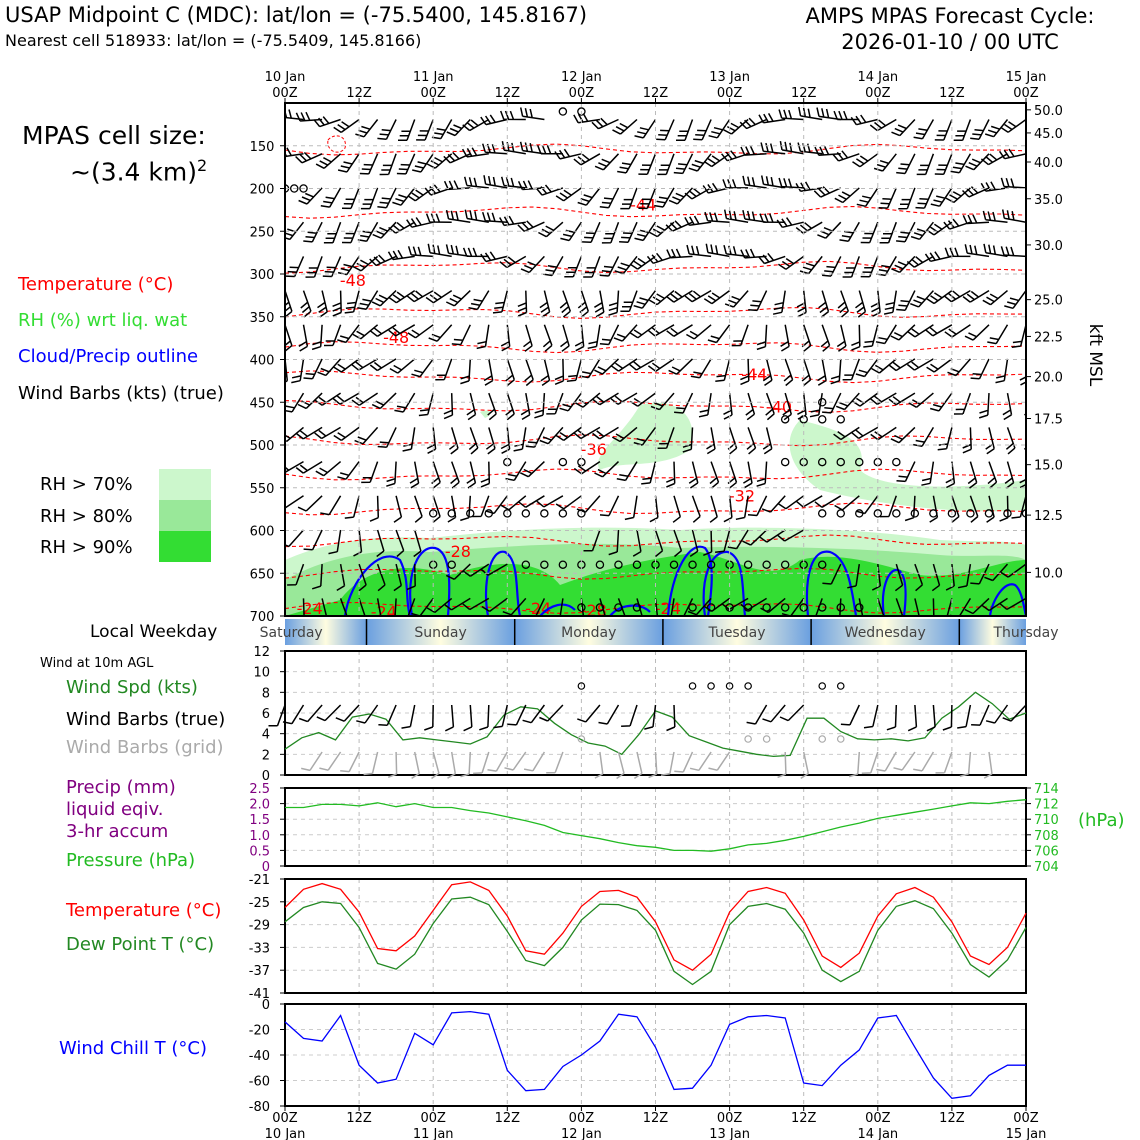 This screenshot has width=1140, height=1140. Describe the element at coordinates (259, 880) in the screenshot. I see `temp-ytick-label: -21` at that location.